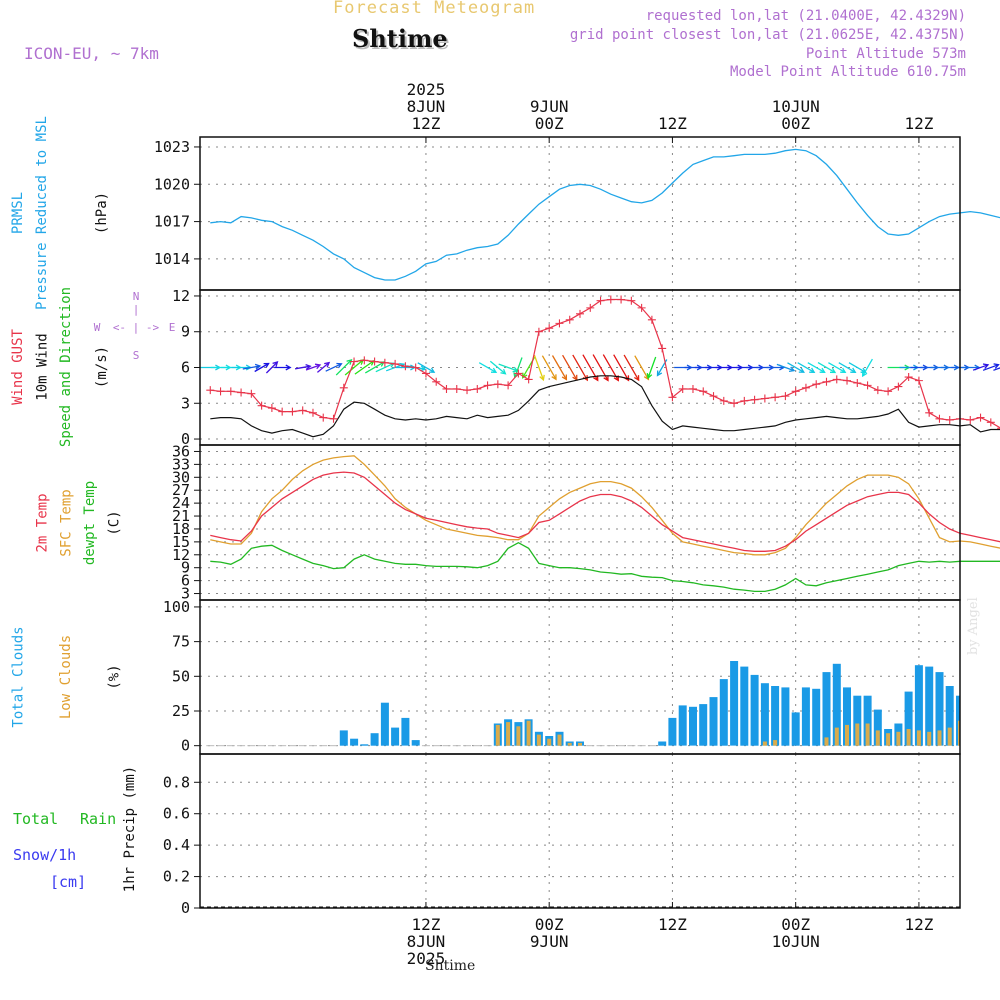  Describe the element at coordinates (600, 704) in the screenshot. I see `cloud-bars` at that location.